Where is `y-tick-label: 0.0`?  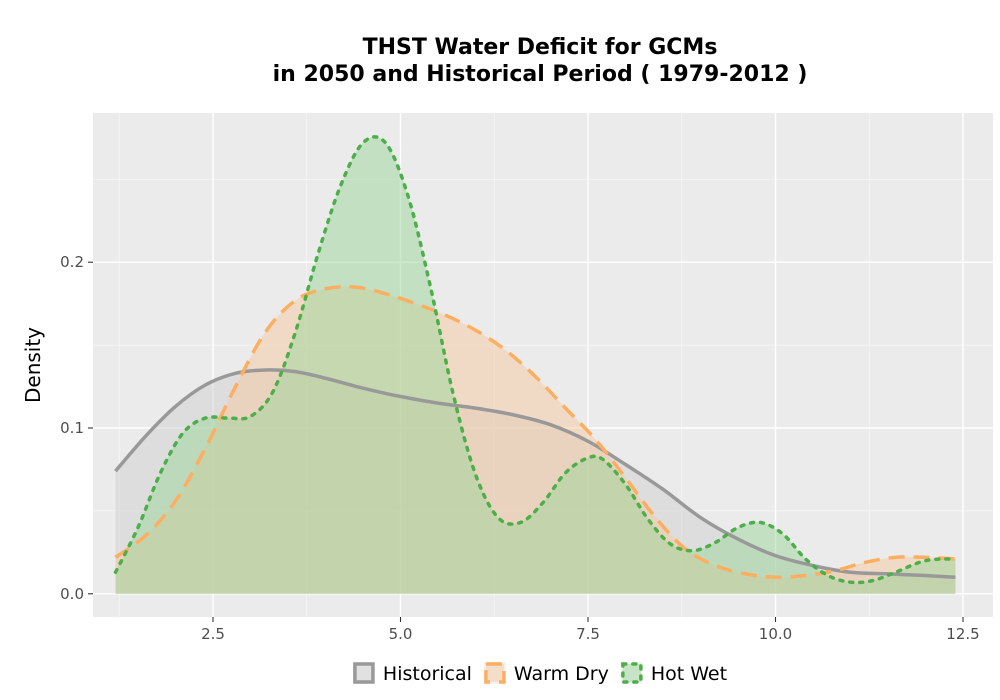
y-tick-label: 0.0 is located at coordinates (72, 594).